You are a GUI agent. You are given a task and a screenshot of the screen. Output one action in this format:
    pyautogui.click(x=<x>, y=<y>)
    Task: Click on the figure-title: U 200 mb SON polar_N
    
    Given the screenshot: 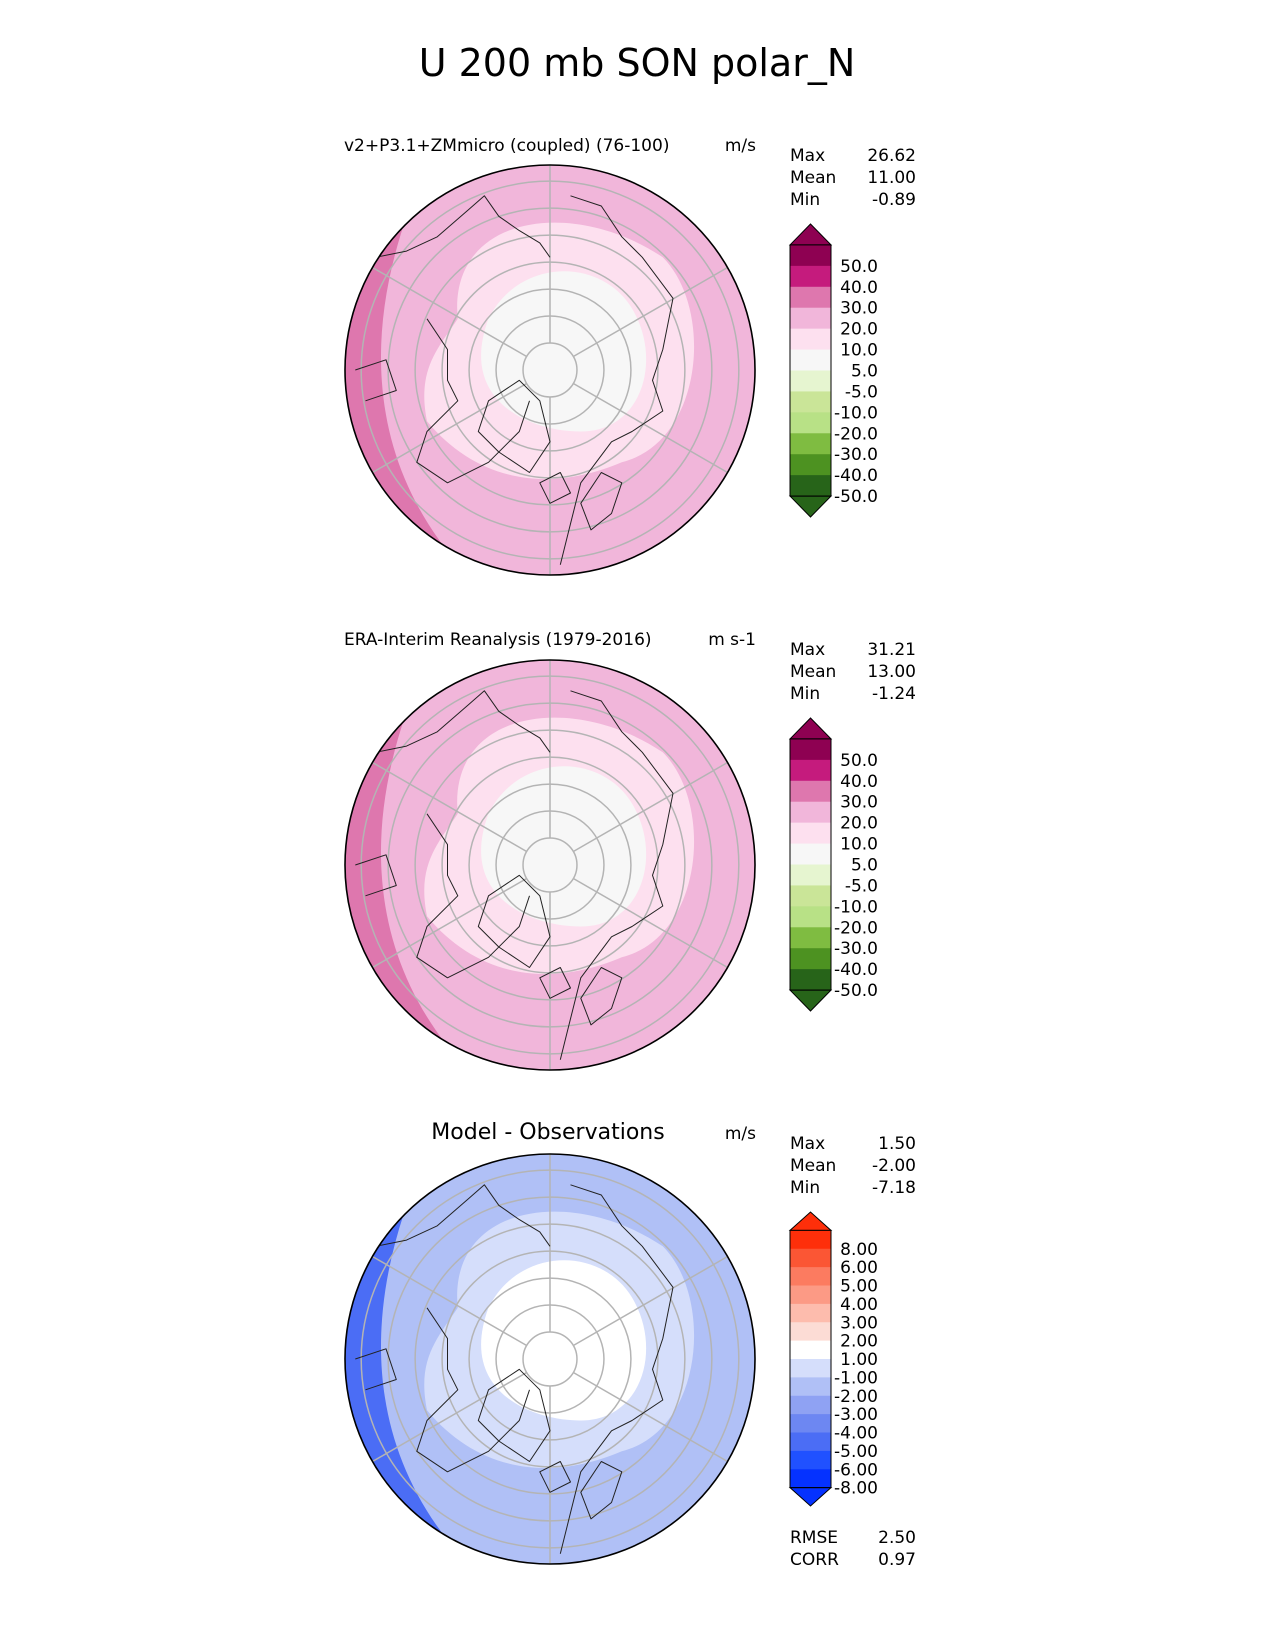 What is the action you would take?
    pyautogui.click(x=637, y=63)
    